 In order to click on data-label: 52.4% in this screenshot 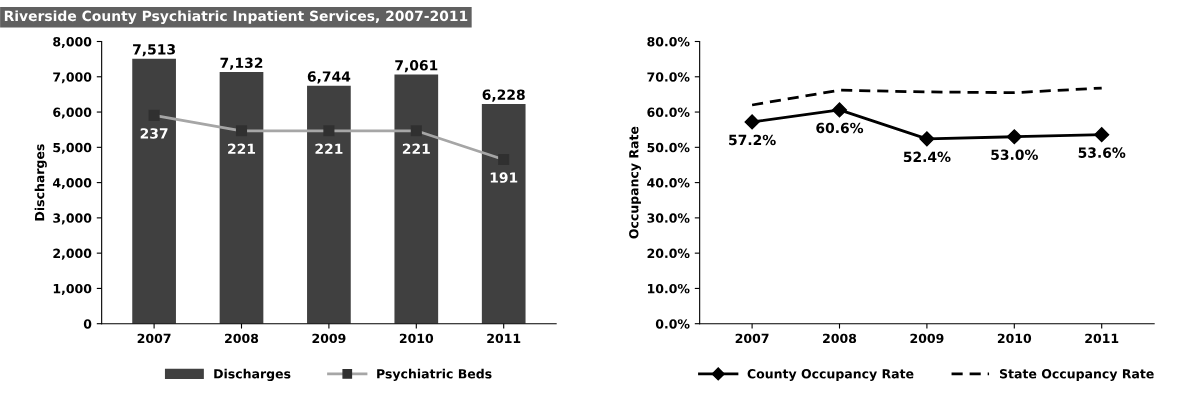, I will do `click(927, 157)`.